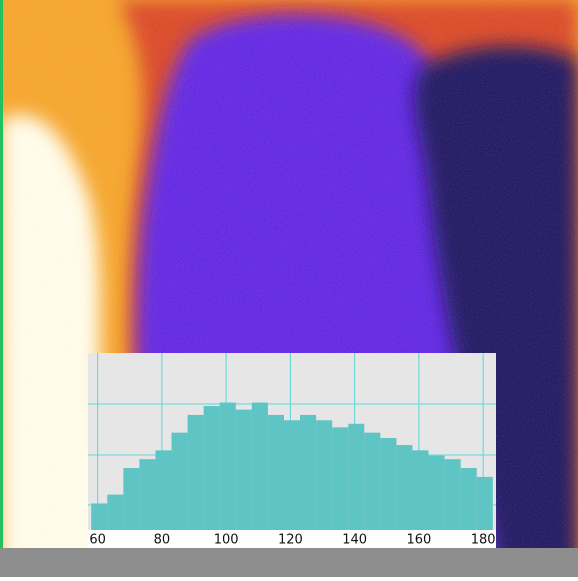  What do you see at coordinates (226, 540) in the screenshot?
I see `x-tick-label: 100` at bounding box center [226, 540].